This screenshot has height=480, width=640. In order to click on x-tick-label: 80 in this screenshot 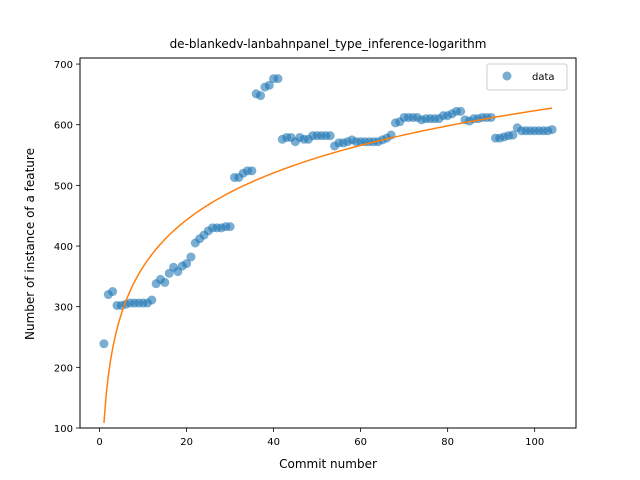, I will do `click(447, 442)`.